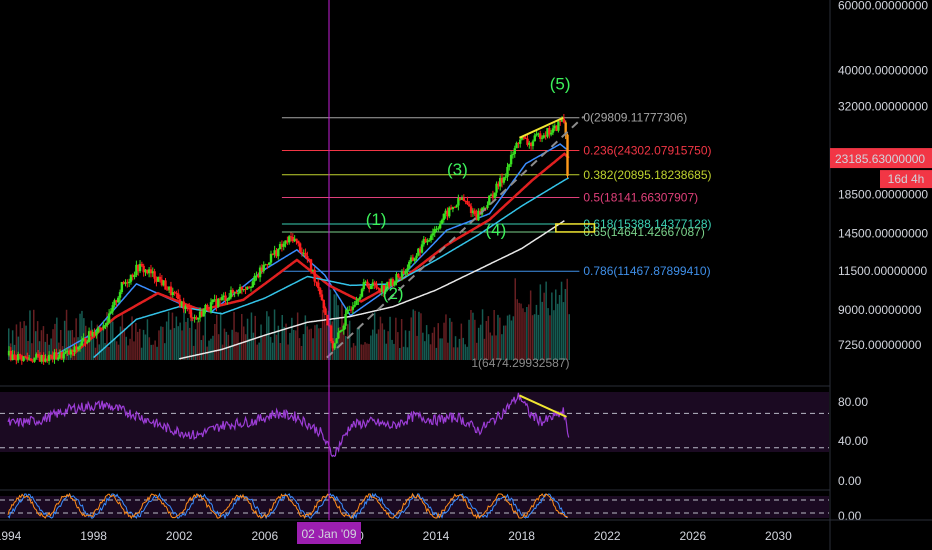 Image resolution: width=932 pixels, height=550 pixels. Describe the element at coordinates (496, 230) in the screenshot. I see `elliott-wave-label: (4)` at that location.